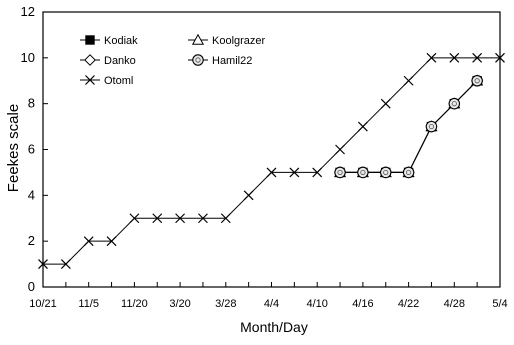 This screenshot has width=514, height=345. Describe the element at coordinates (274, 327) in the screenshot. I see `x-axis-label: Month/Day` at that location.